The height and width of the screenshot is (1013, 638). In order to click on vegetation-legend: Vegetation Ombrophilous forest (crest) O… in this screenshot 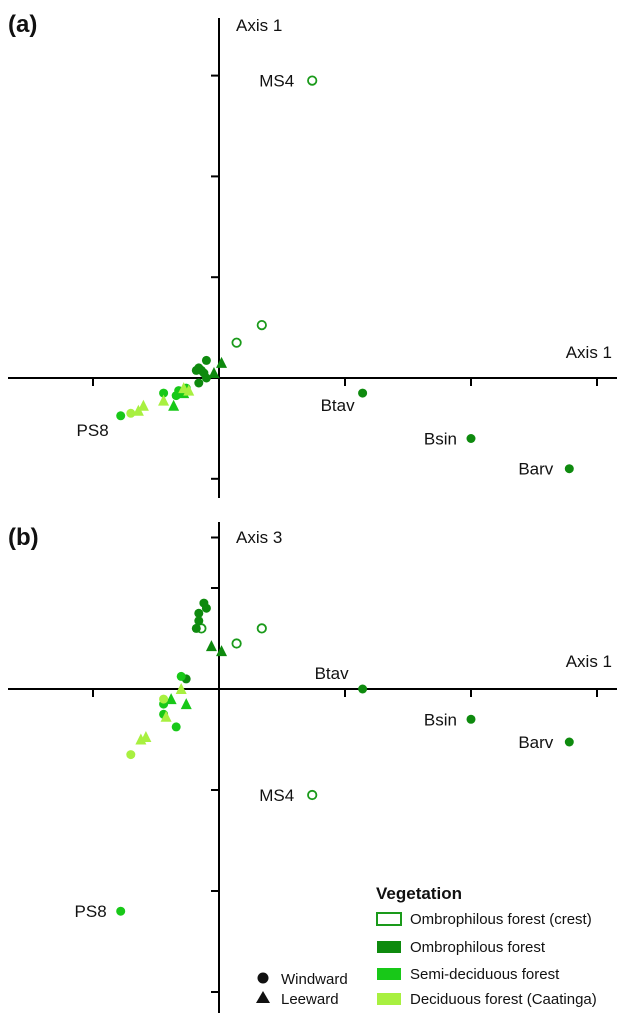, I will do `click(486, 946)`.